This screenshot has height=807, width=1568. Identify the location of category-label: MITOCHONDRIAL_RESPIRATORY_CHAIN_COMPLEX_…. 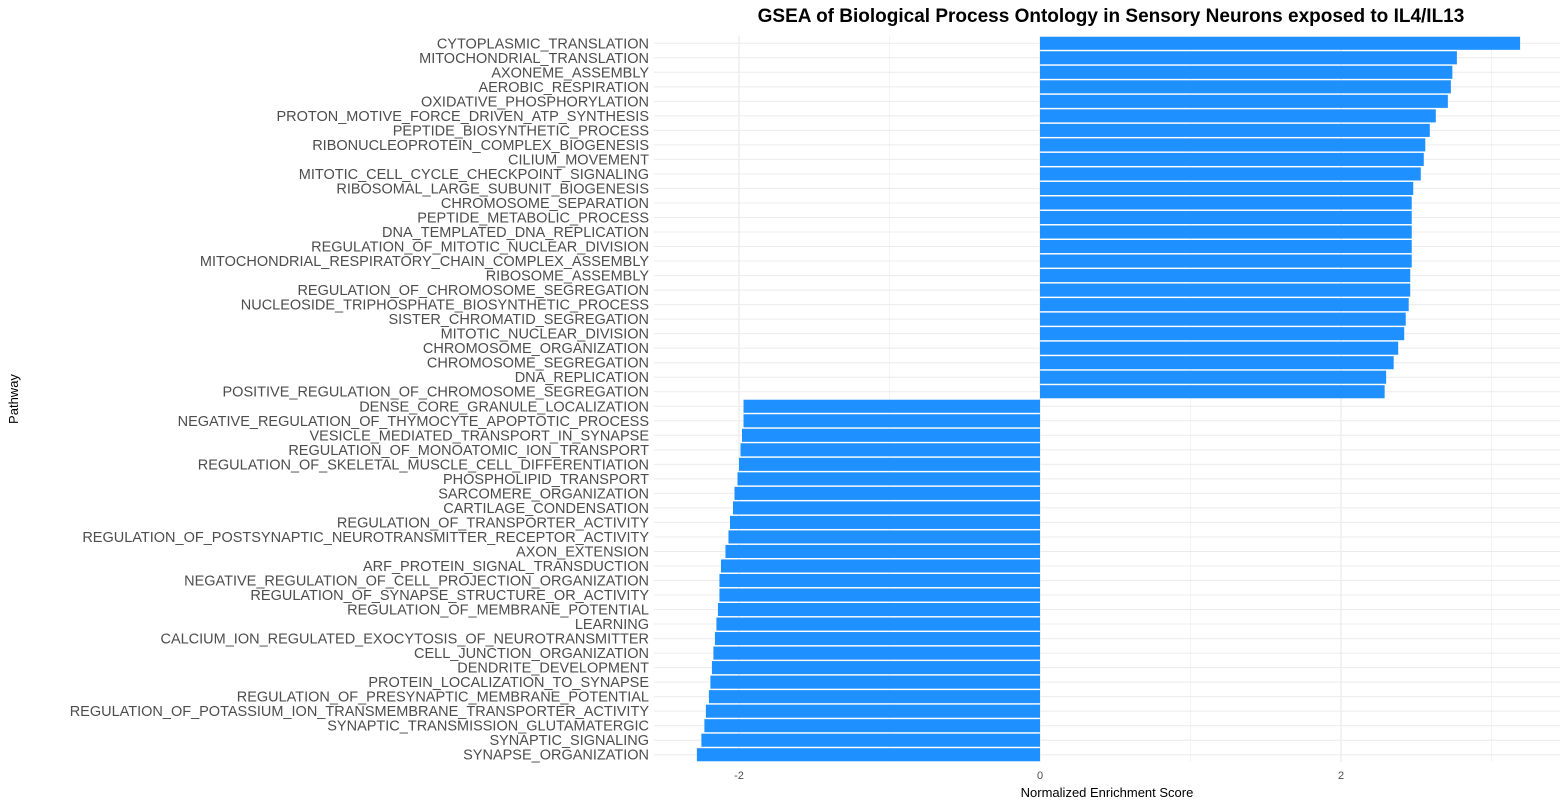
(424, 262).